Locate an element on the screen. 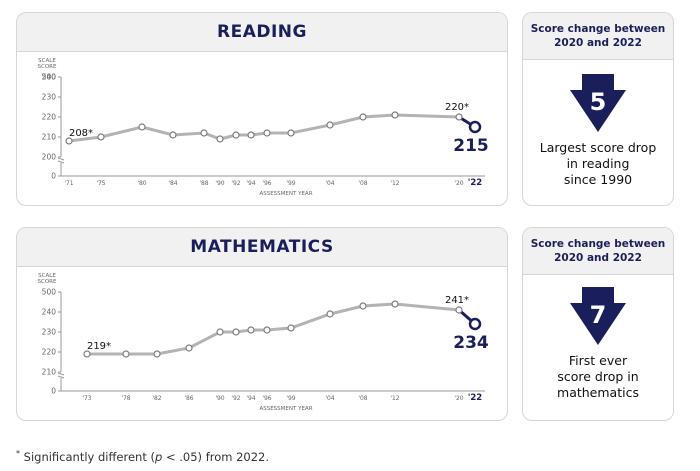  reading-x-tick-label: '08 is located at coordinates (362, 183).